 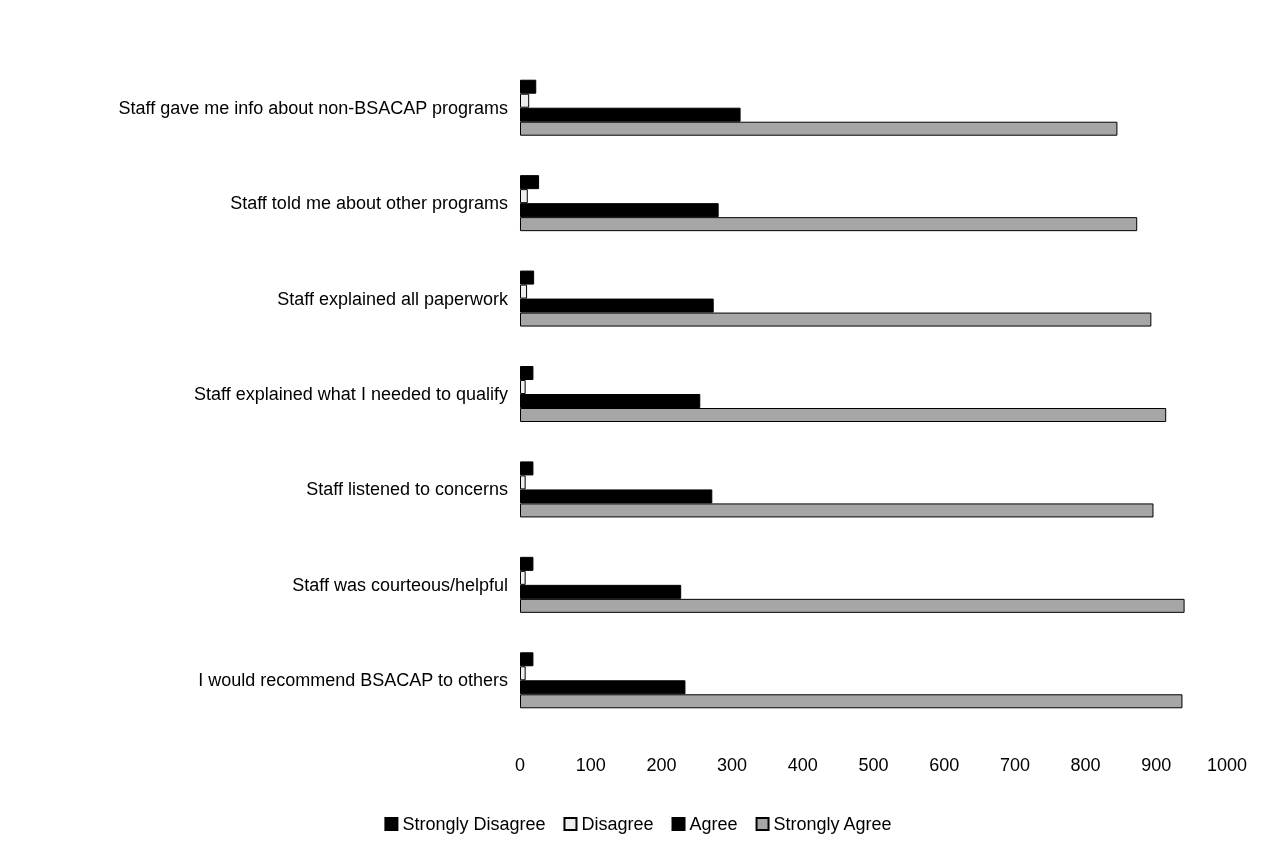 I want to click on x-tick-label: 100, so click(x=590, y=765).